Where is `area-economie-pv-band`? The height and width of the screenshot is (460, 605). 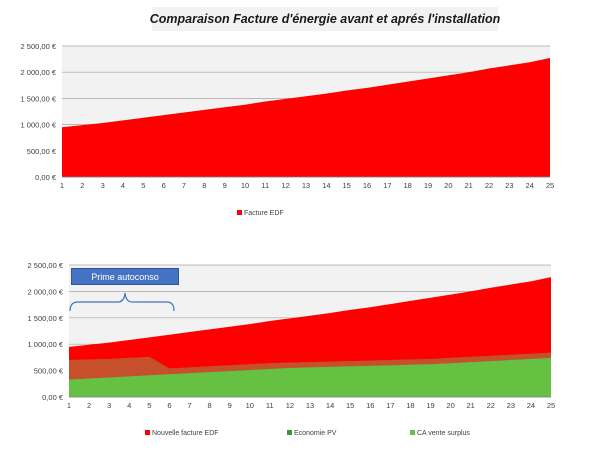 area-economie-pv-band is located at coordinates (310, 366).